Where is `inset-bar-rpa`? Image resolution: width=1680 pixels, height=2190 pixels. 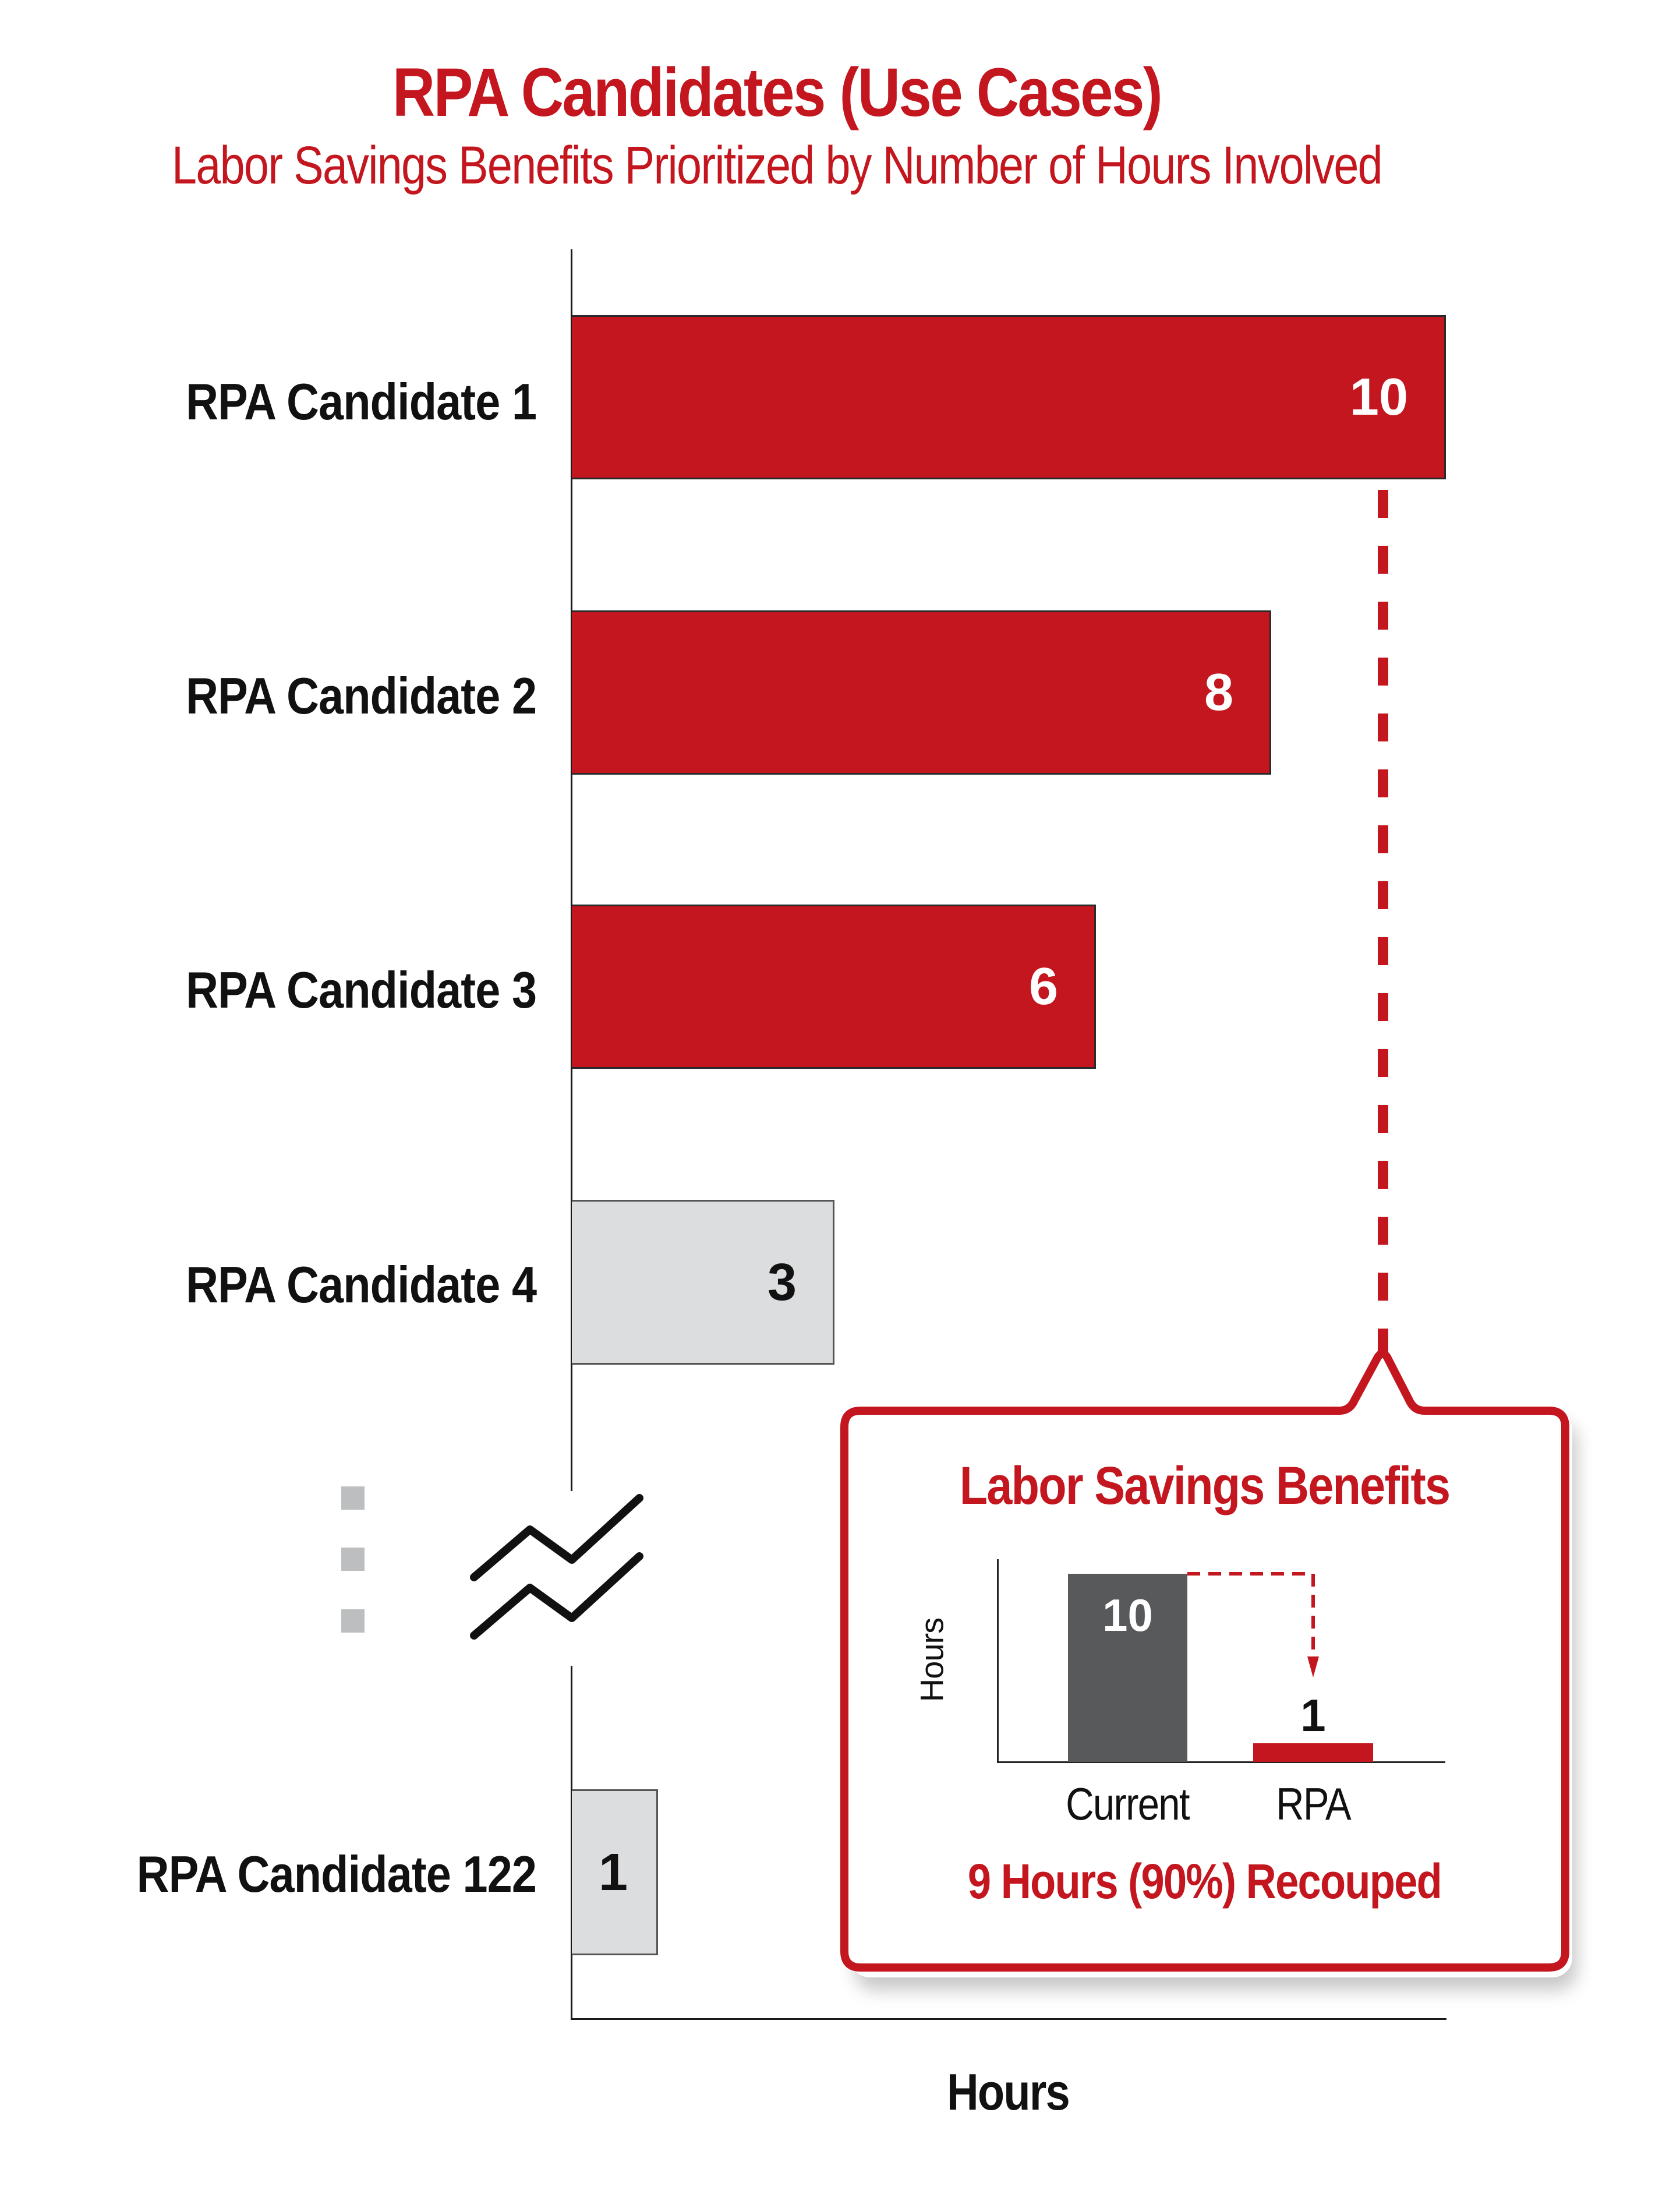
inset-bar-rpa is located at coordinates (1313, 1752).